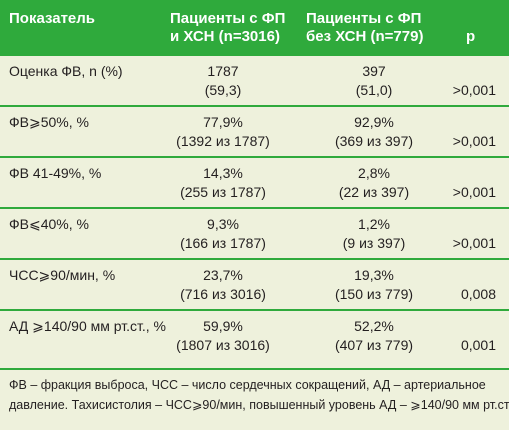  What do you see at coordinates (374, 326) in the screenshot?
I see `group2-main: 52,2%` at bounding box center [374, 326].